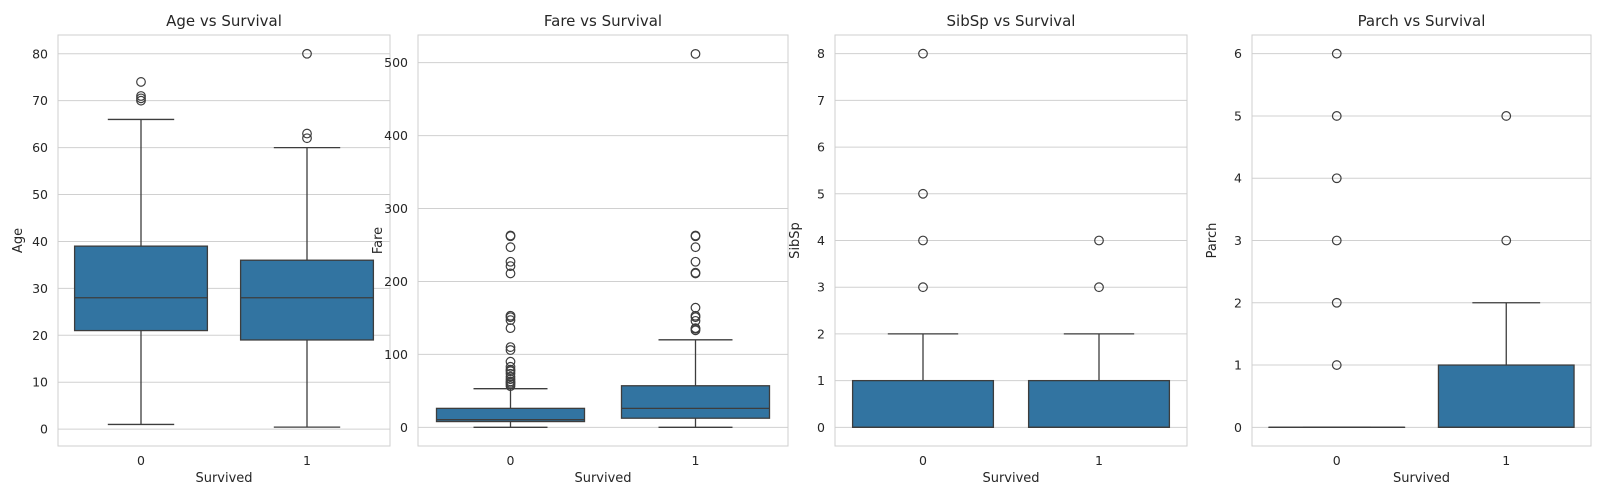  Describe the element at coordinates (40, 382) in the screenshot. I see `y-tick-label: 10` at that location.